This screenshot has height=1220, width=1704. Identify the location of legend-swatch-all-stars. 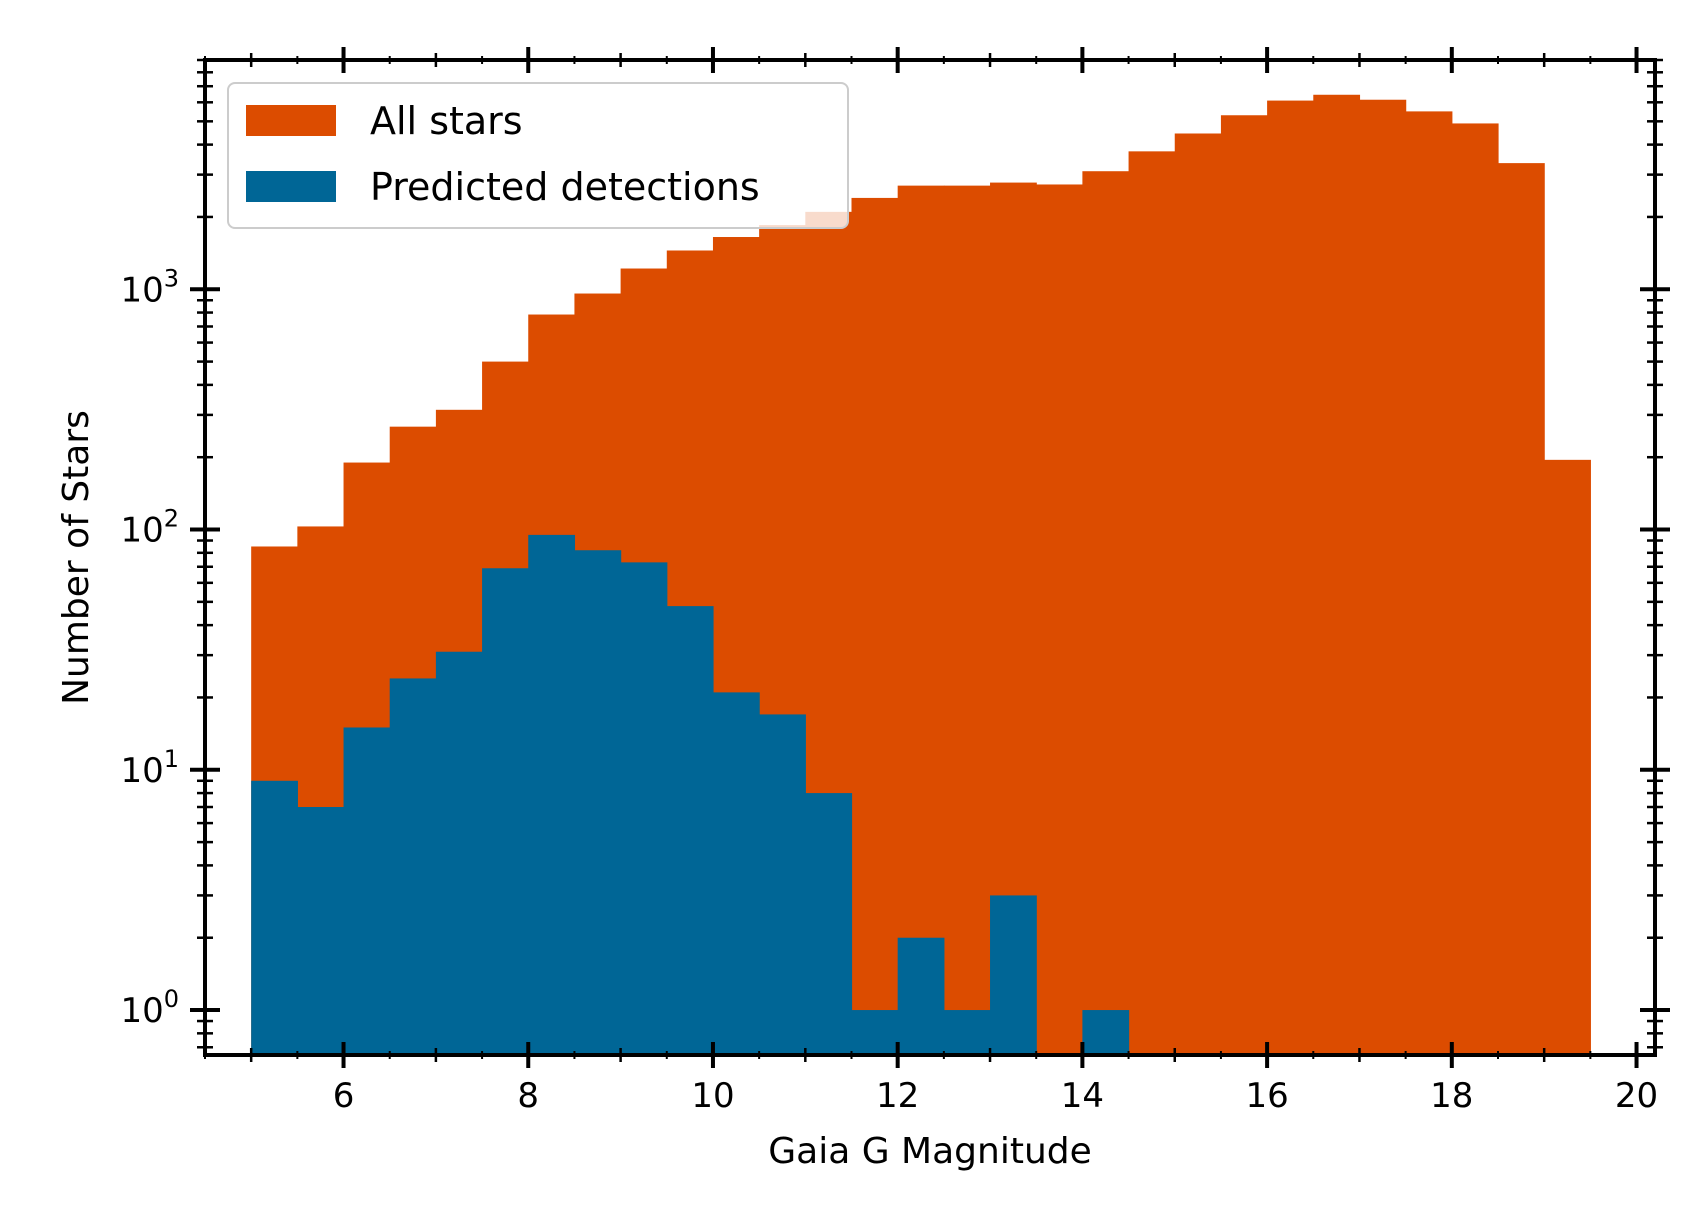
(291, 120).